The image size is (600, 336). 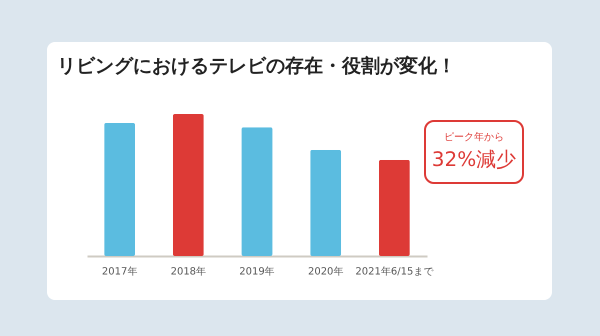 What do you see at coordinates (474, 152) in the screenshot?
I see `speech-bubble: ピーク年から 32%減少` at bounding box center [474, 152].